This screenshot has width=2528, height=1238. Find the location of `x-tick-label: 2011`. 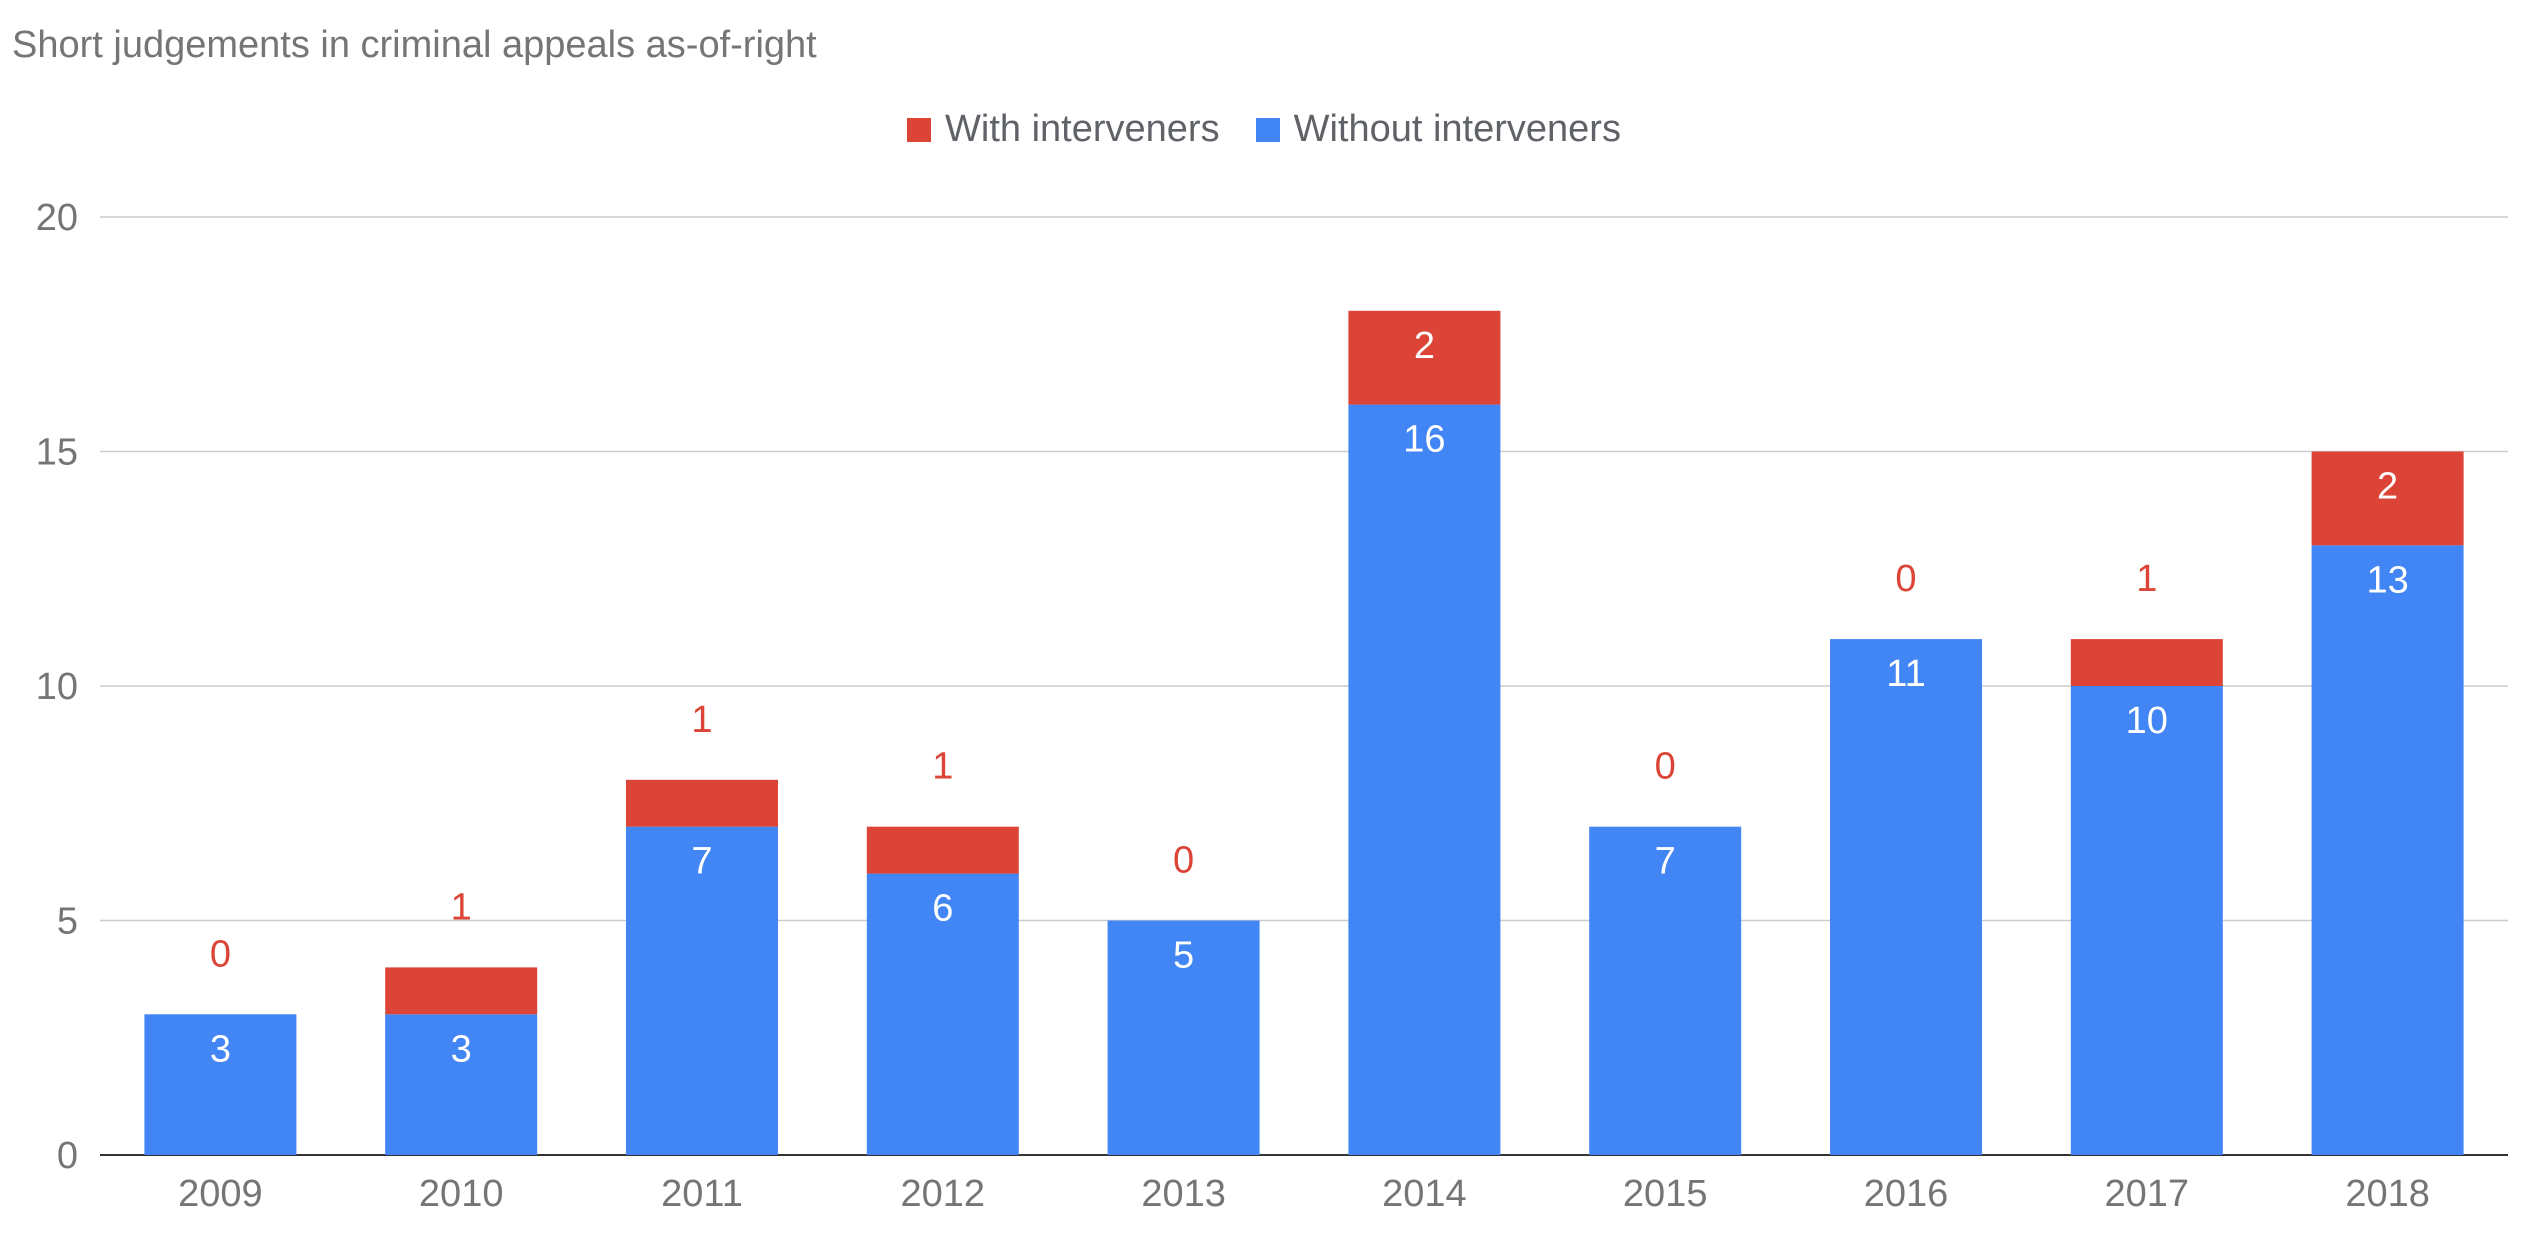

x-tick-label: 2011 is located at coordinates (702, 1194).